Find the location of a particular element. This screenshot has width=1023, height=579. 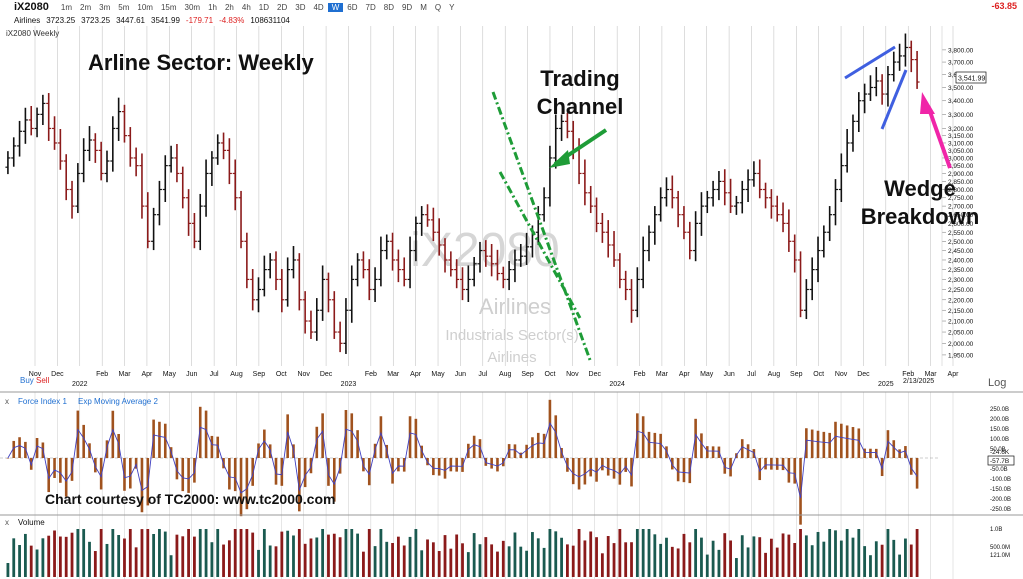

timeframe-4h: 4h is located at coordinates (246, 7).